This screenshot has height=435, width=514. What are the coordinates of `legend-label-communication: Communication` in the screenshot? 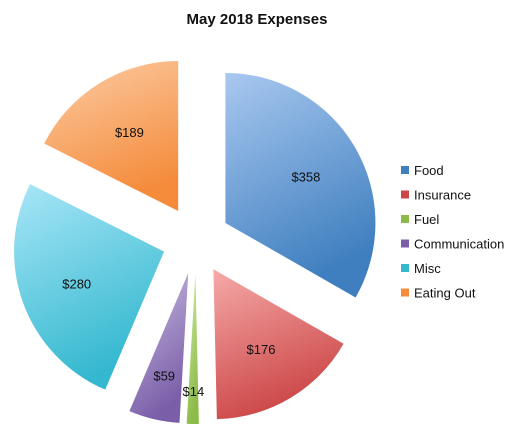 It's located at (459, 244).